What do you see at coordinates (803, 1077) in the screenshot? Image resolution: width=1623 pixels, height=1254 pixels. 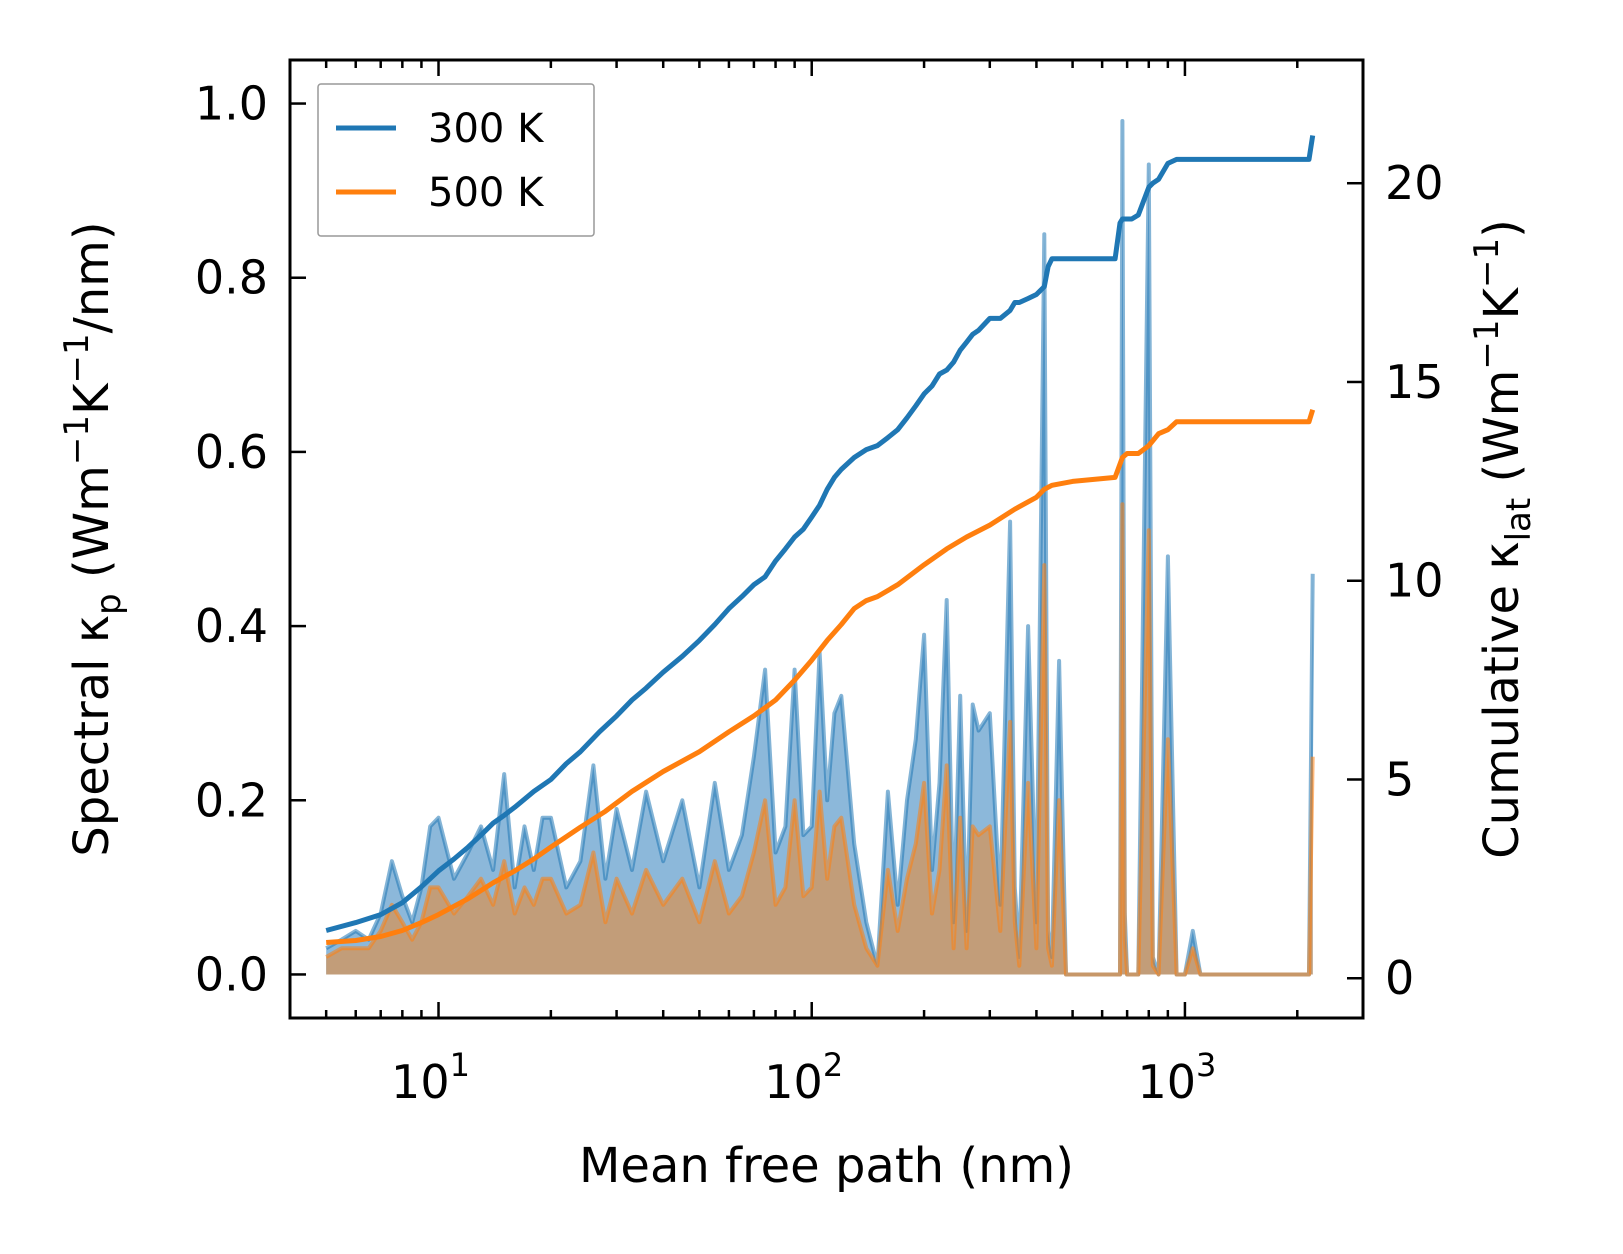 I see `x-tick-label: 10²` at bounding box center [803, 1077].